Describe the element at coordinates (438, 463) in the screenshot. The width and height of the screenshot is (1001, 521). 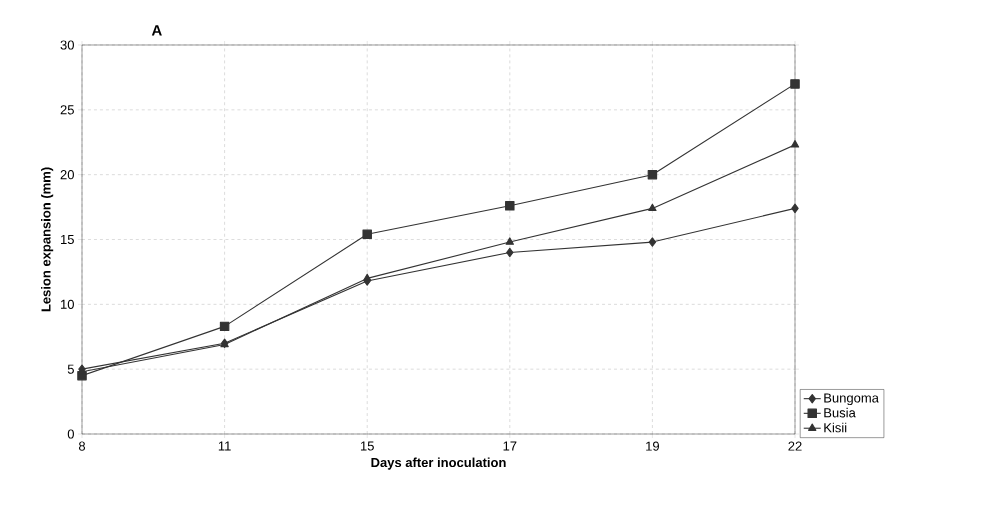
I see `x-axis-title: Days after inoculation` at that location.